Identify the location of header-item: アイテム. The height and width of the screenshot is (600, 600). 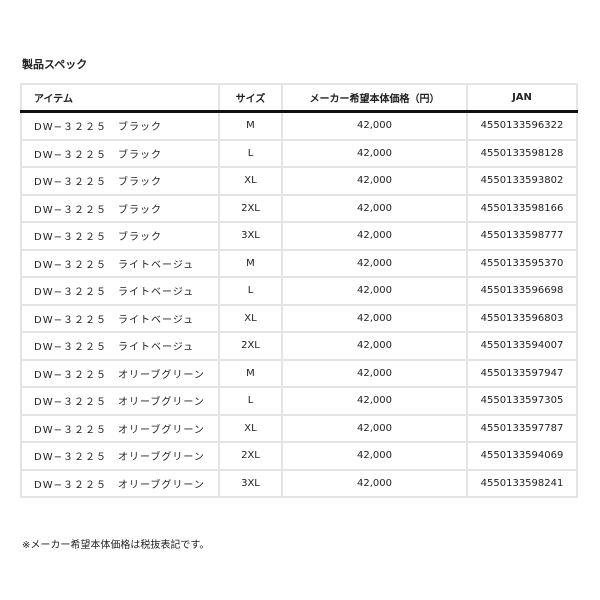
(120, 98).